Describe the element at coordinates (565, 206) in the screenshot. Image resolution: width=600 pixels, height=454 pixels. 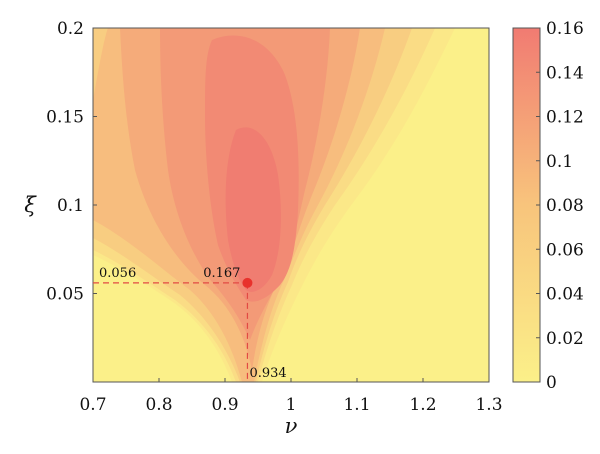
I see `colorbar-tick-label: 0.08` at that location.